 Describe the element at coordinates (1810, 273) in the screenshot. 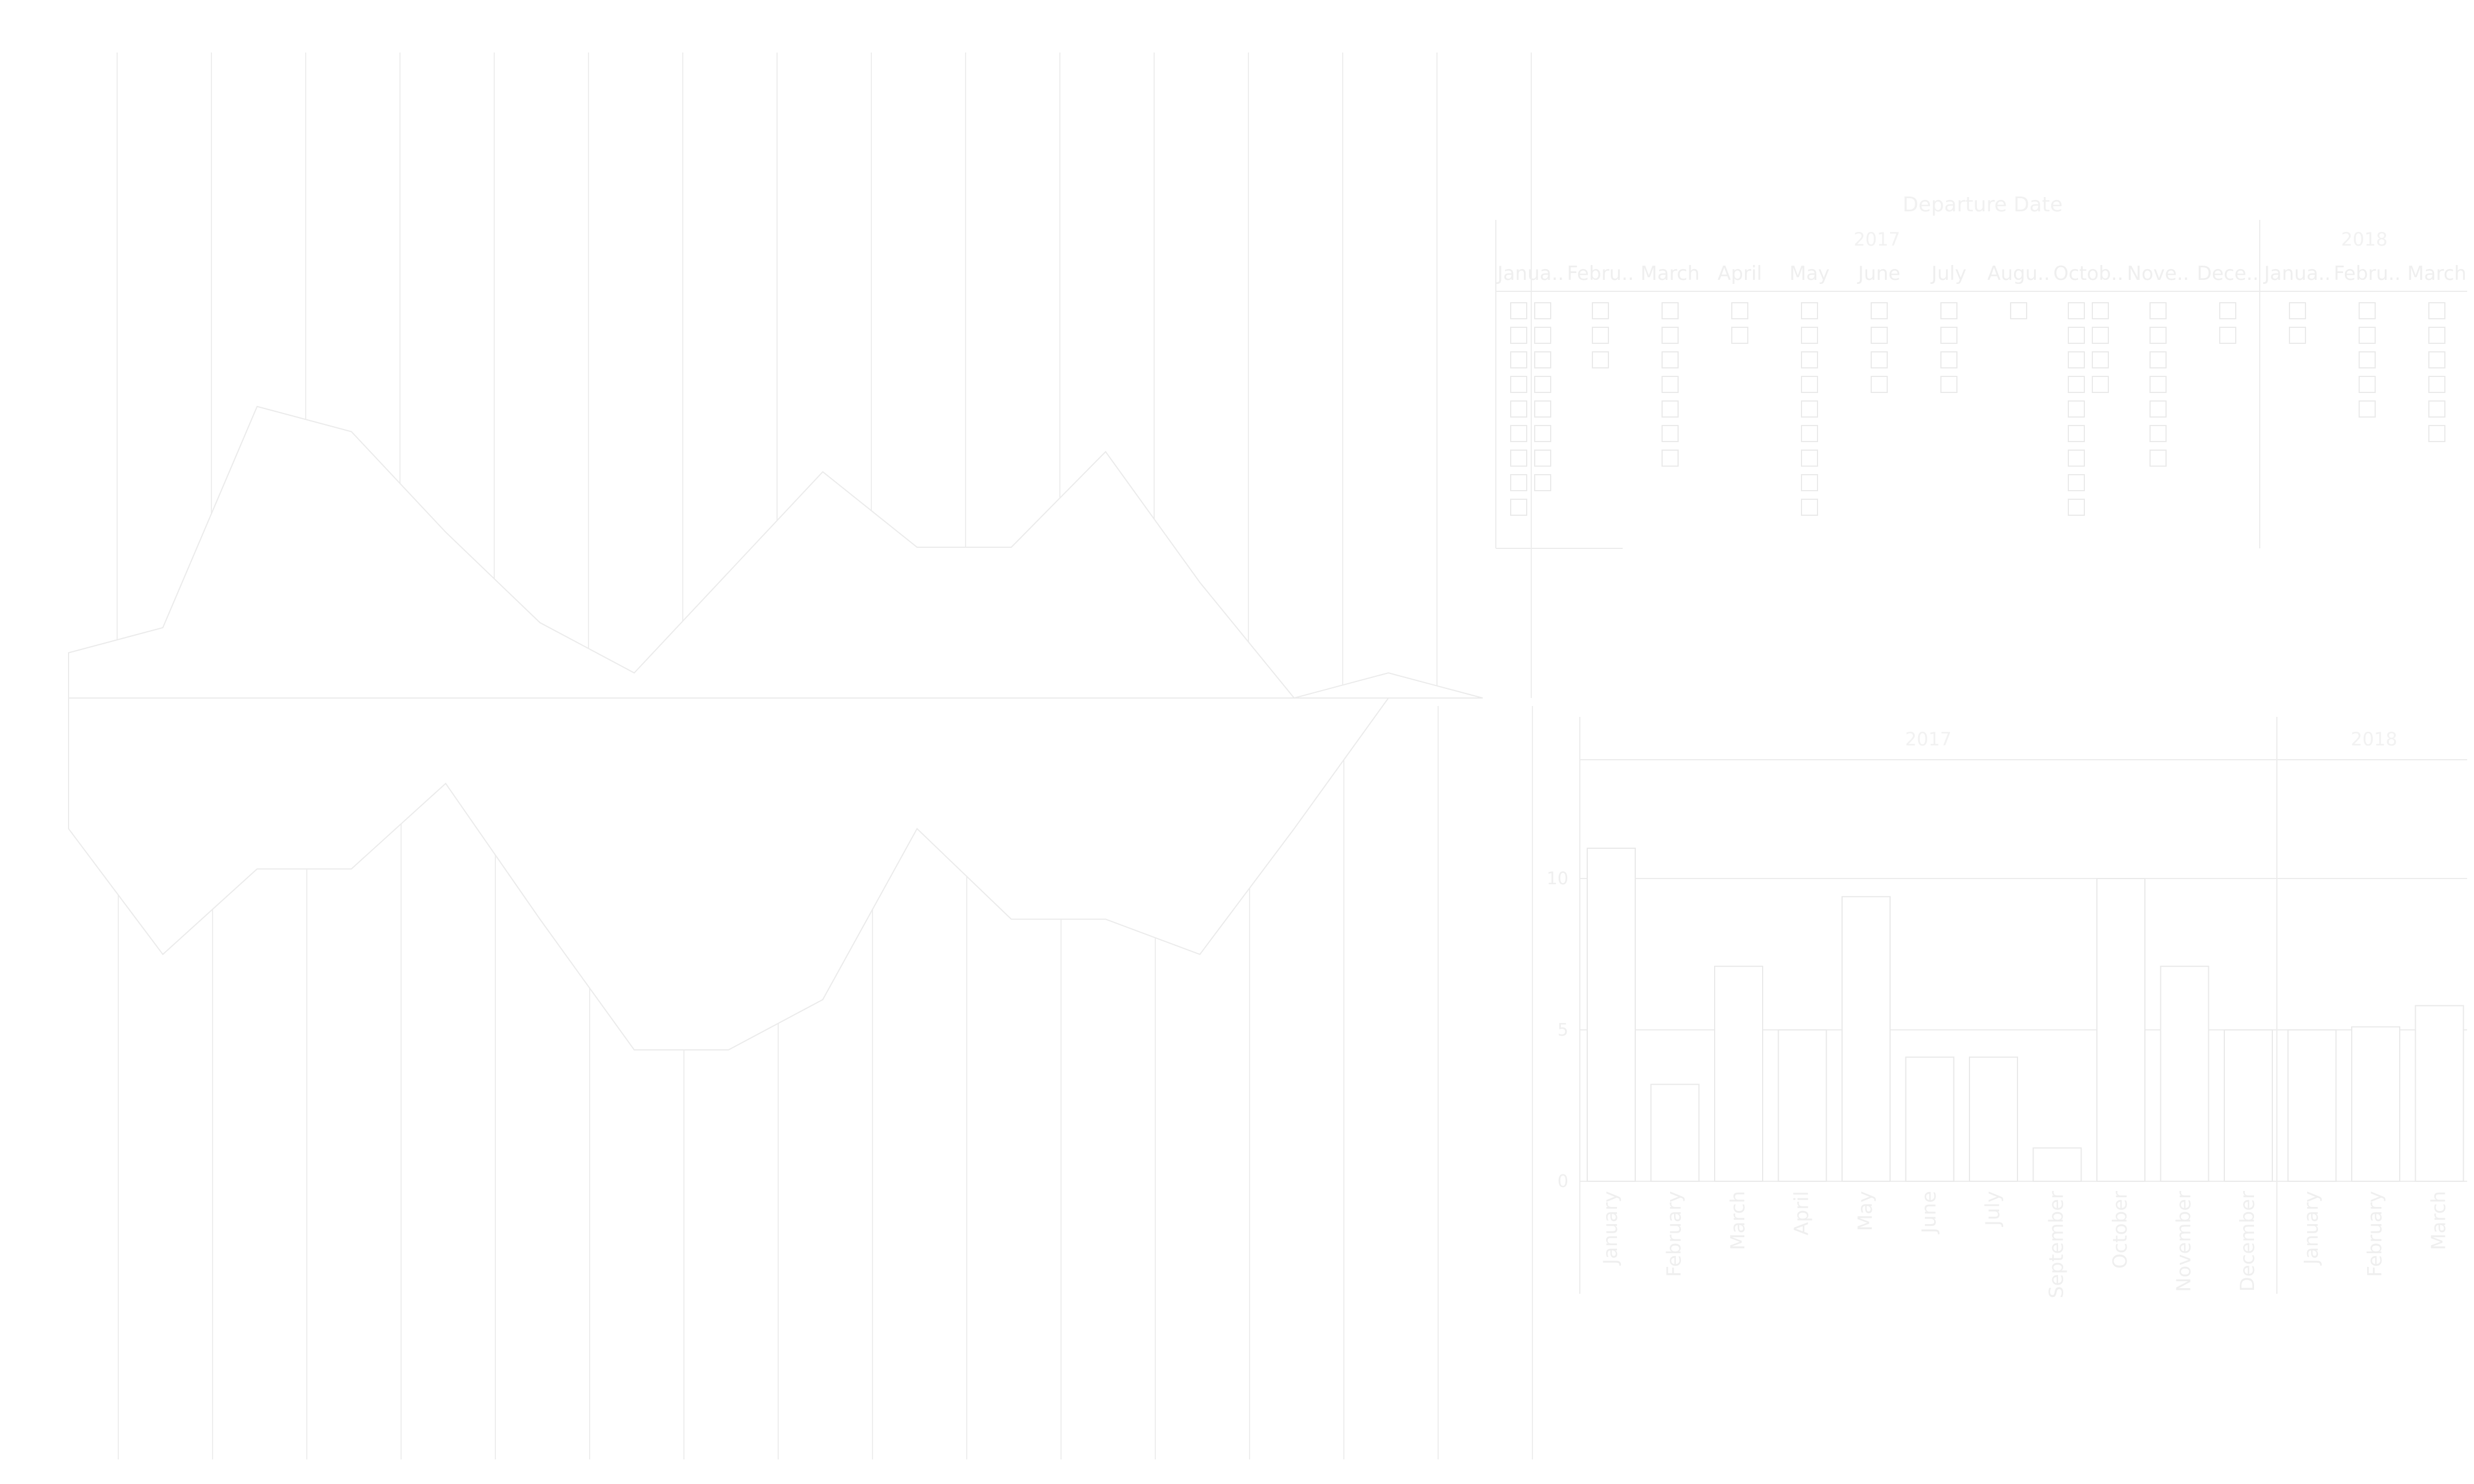

I see `heatmap-month-label: May` at that location.